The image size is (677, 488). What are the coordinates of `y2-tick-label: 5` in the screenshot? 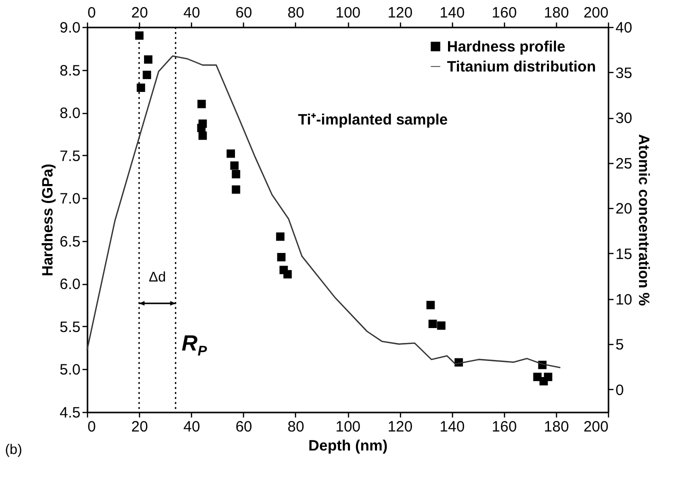 It's located at (620, 345).